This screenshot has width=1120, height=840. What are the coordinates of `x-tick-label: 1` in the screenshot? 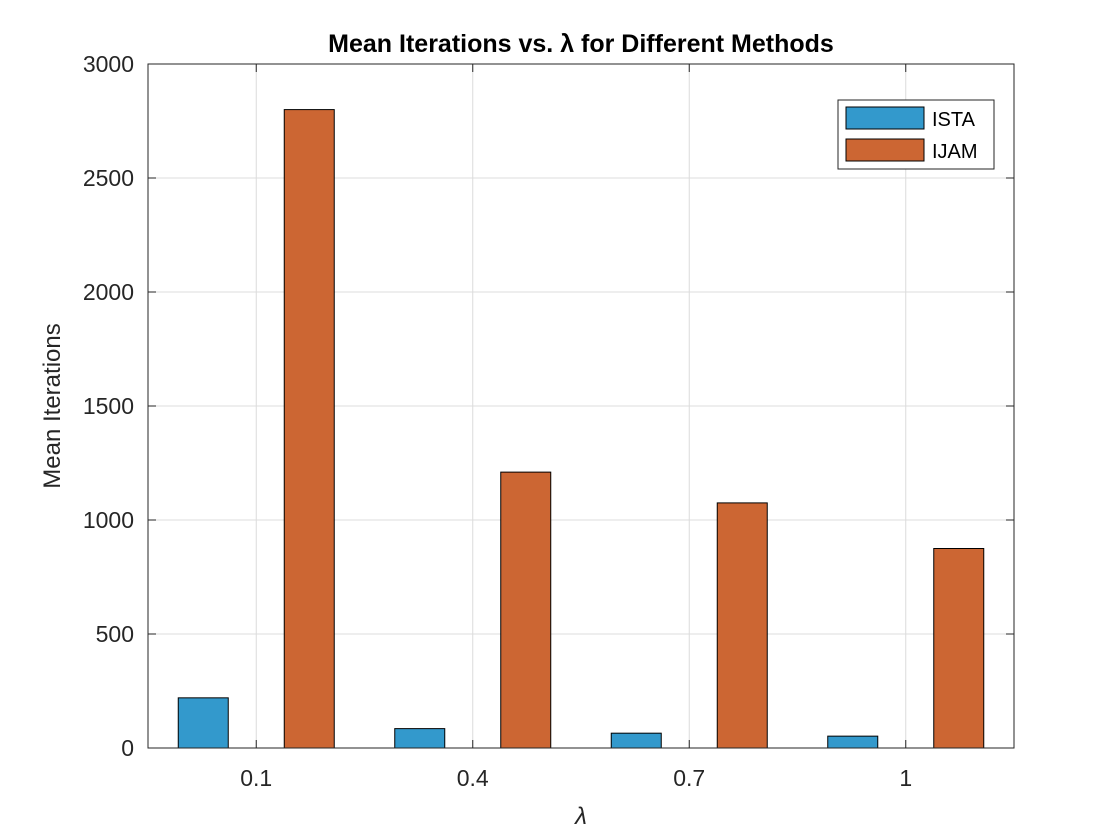 It's located at (905, 778).